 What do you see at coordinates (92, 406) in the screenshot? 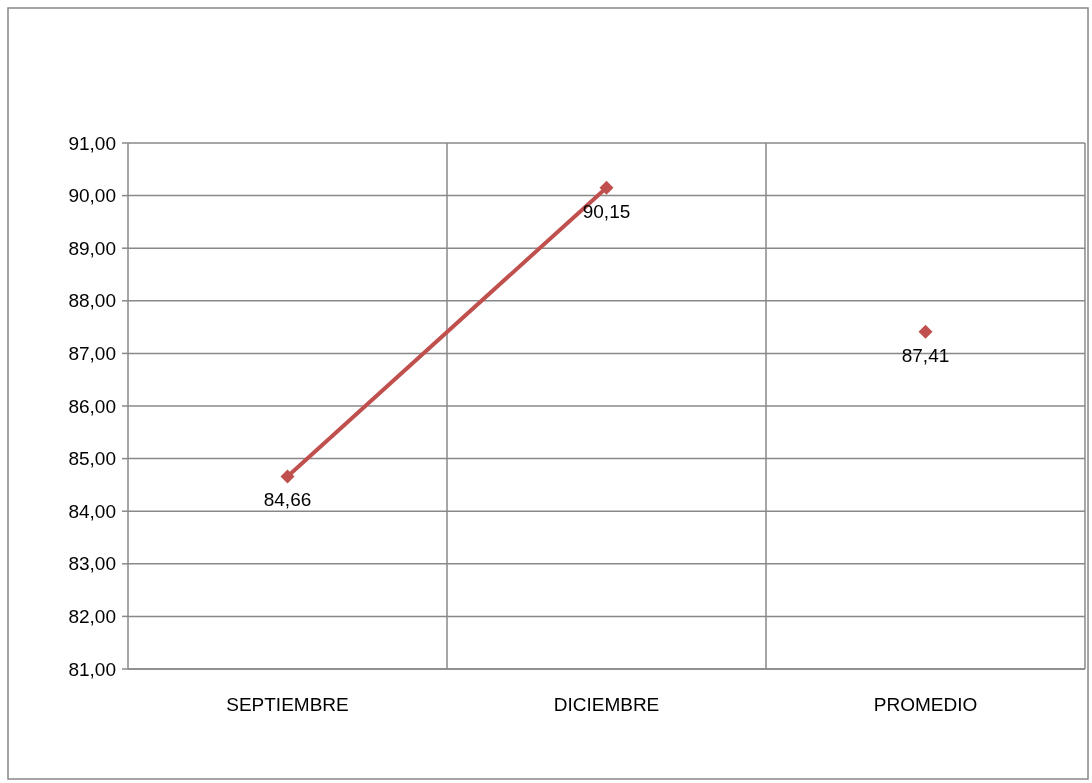
I see `y-tick-label: 86,00` at bounding box center [92, 406].